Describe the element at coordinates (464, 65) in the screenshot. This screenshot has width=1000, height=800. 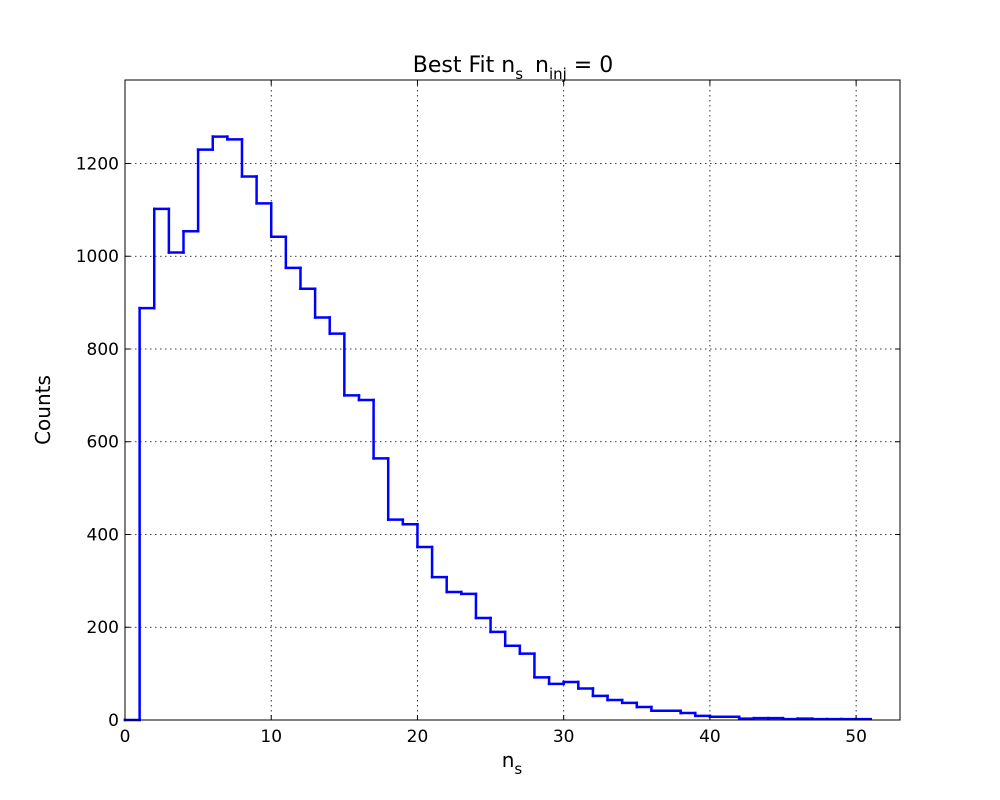
I see `title-main: Best Fit n` at that location.